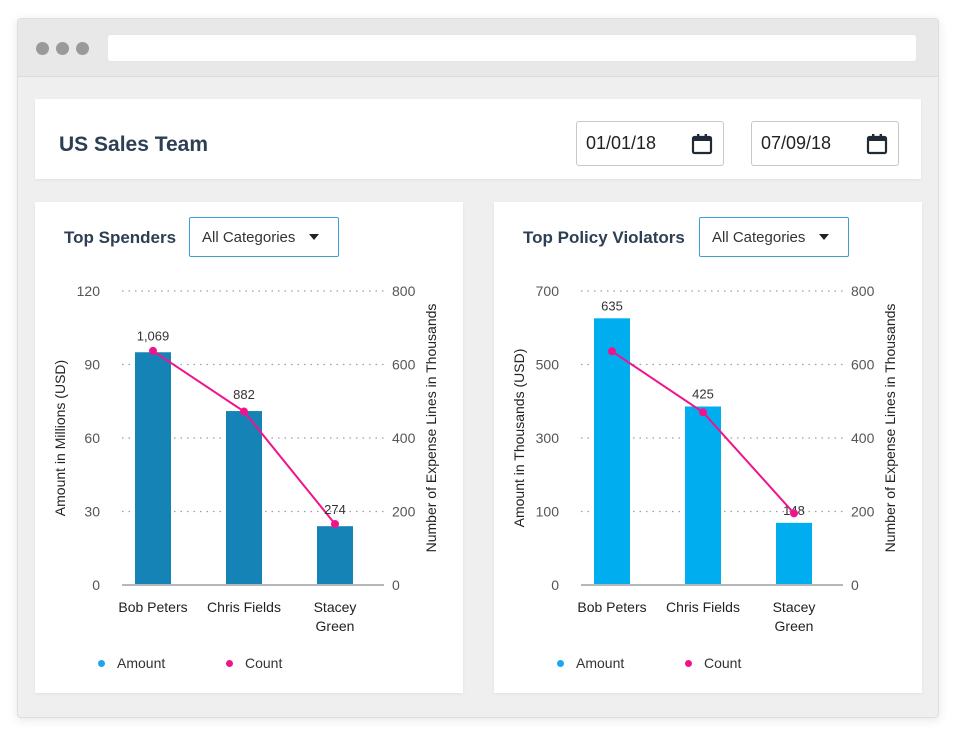 The height and width of the screenshot is (740, 960). I want to click on minimize-window-dot, so click(62, 48).